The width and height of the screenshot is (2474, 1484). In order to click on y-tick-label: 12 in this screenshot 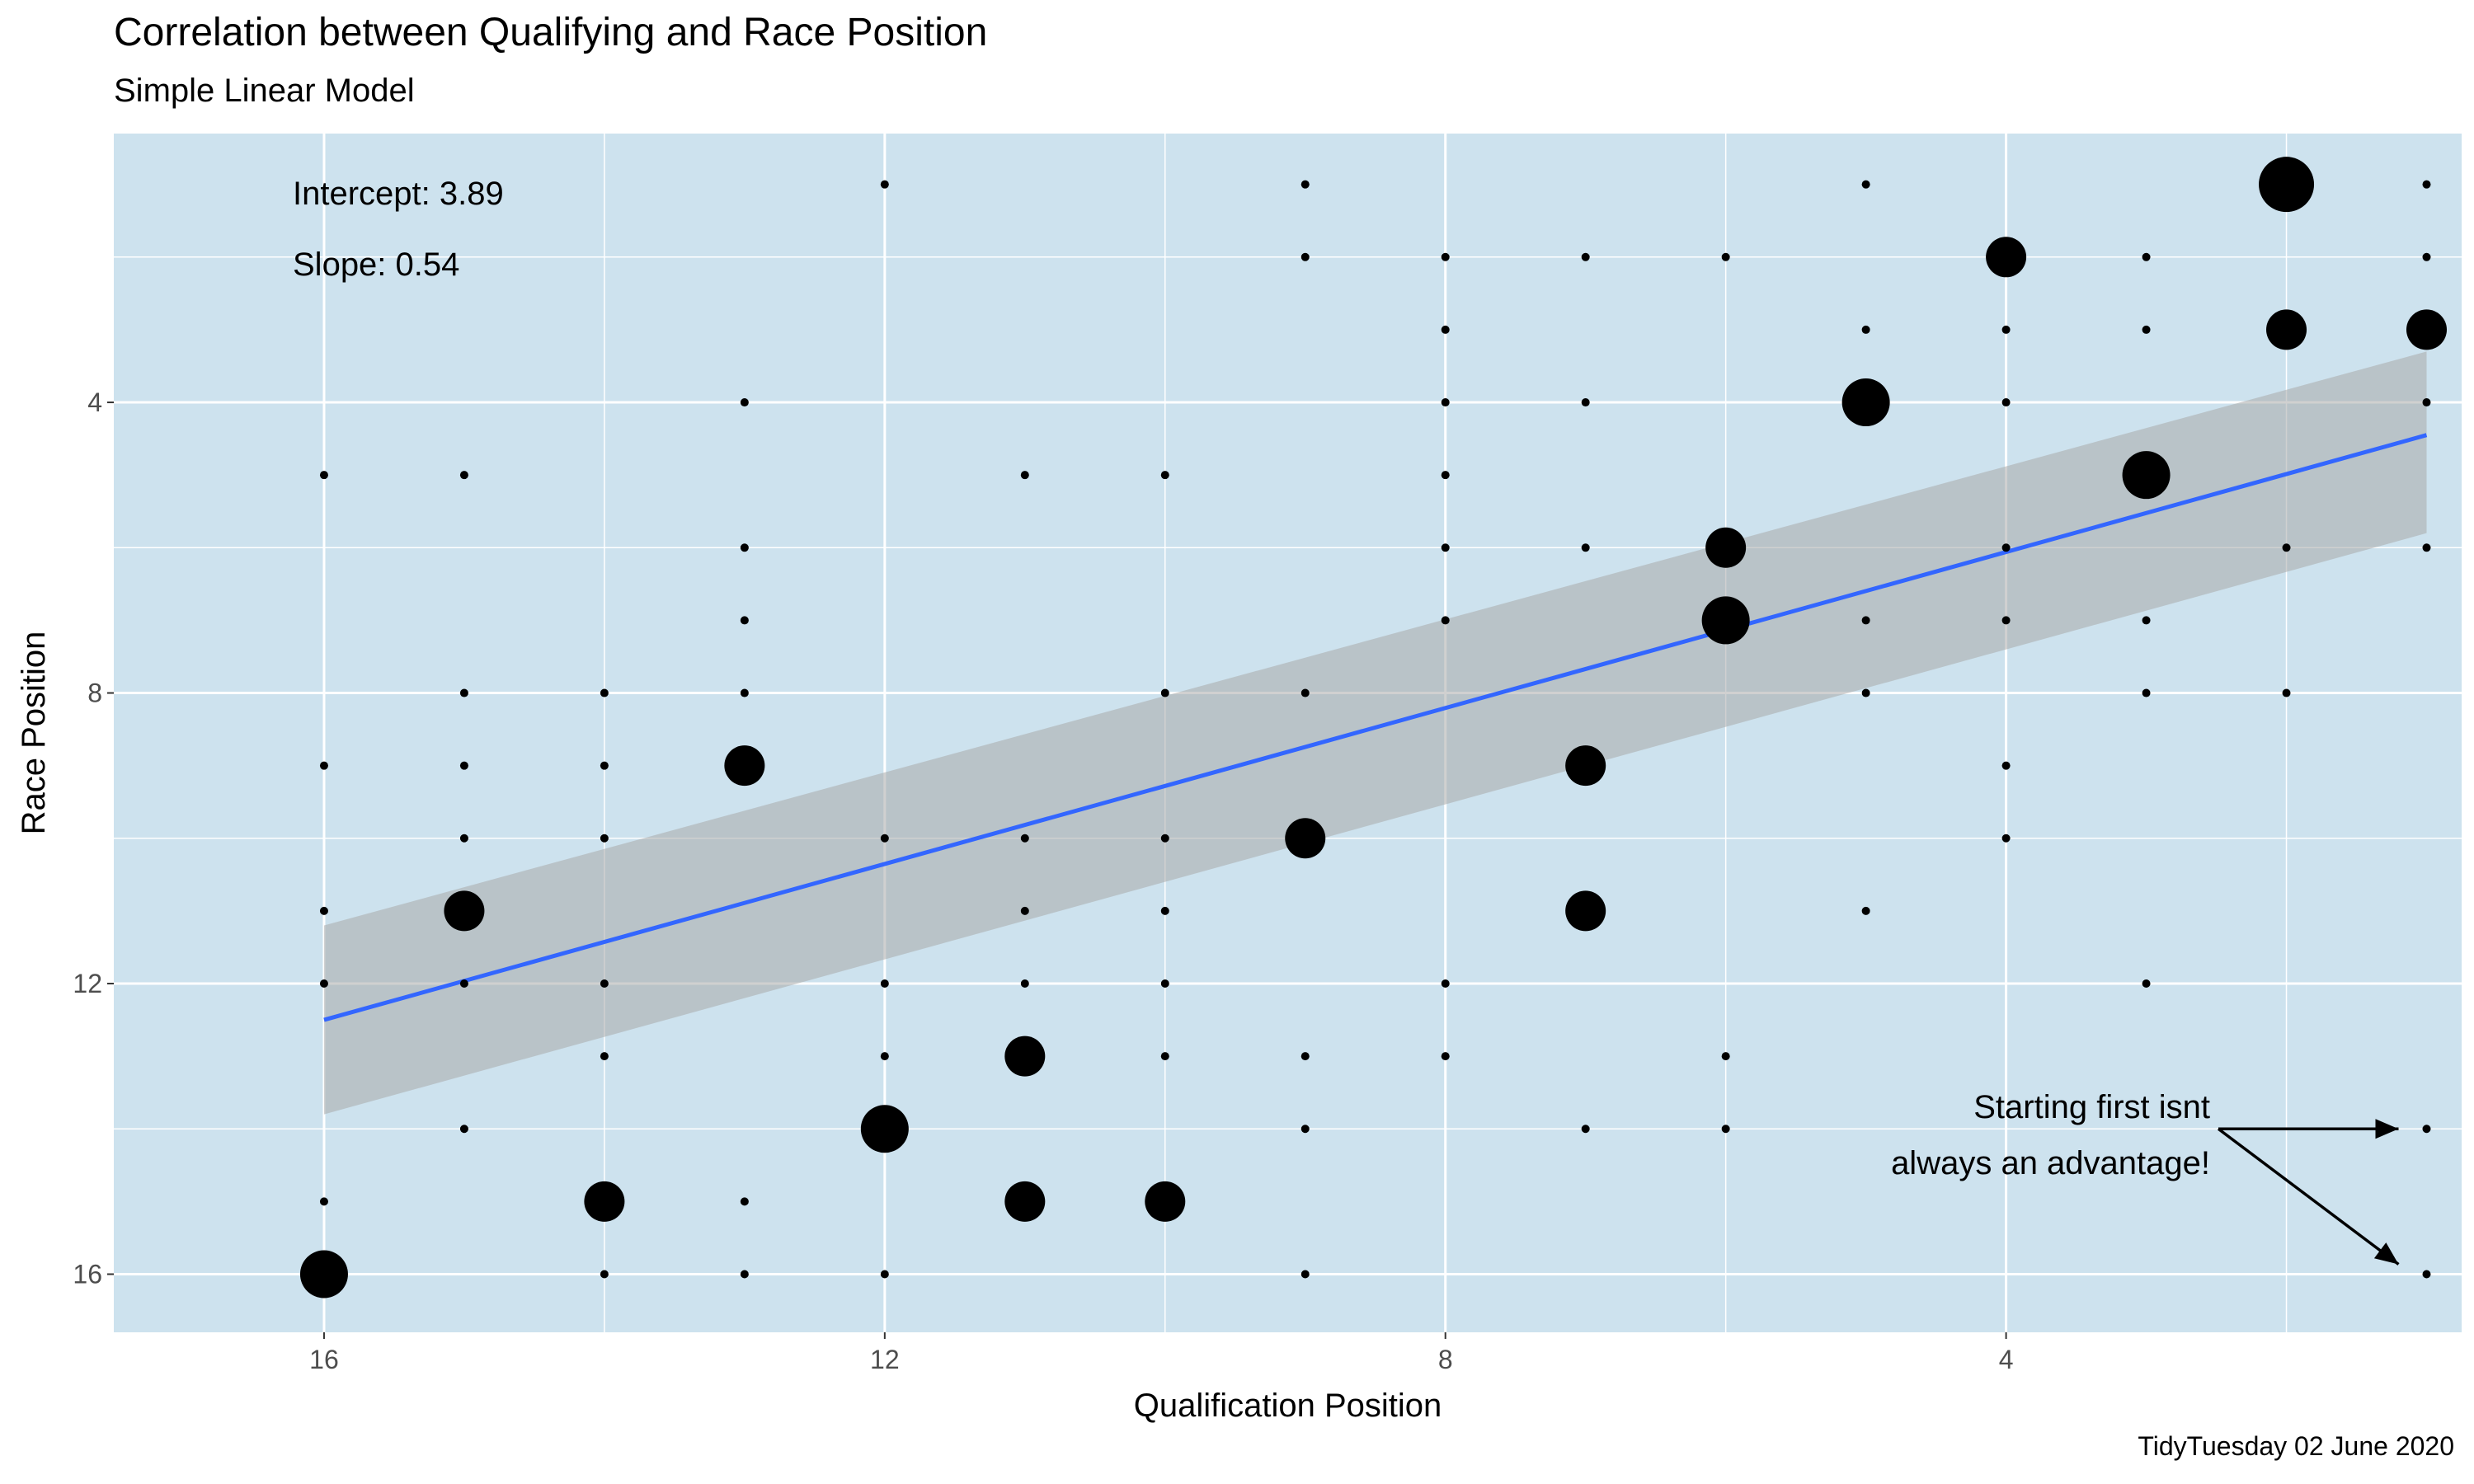, I will do `click(87, 983)`.